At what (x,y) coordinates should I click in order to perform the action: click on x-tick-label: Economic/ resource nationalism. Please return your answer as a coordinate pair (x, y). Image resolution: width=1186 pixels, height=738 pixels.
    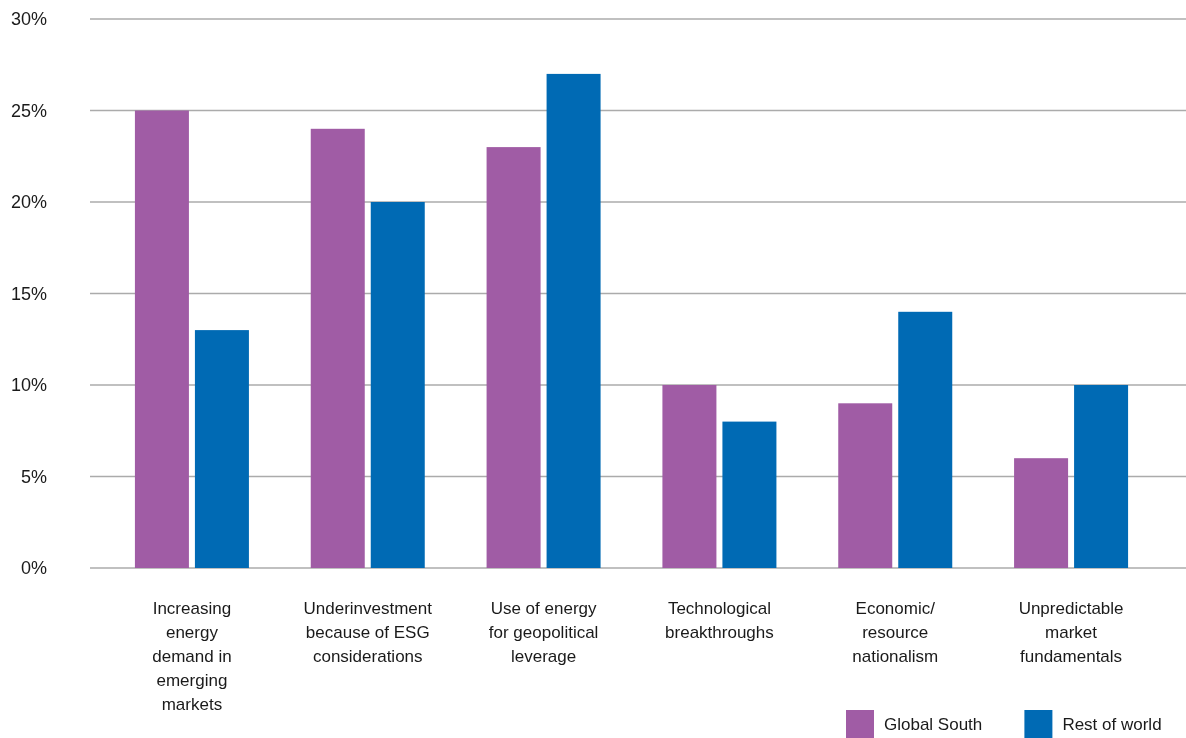
    Looking at the image, I should click on (895, 632).